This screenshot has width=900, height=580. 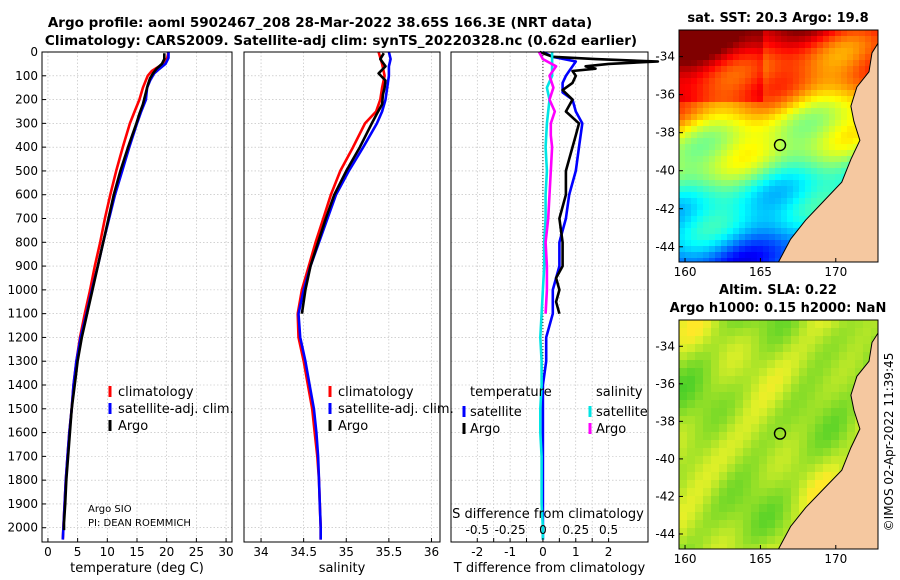 I want to click on y-tick-label: 0, so click(x=34, y=52).